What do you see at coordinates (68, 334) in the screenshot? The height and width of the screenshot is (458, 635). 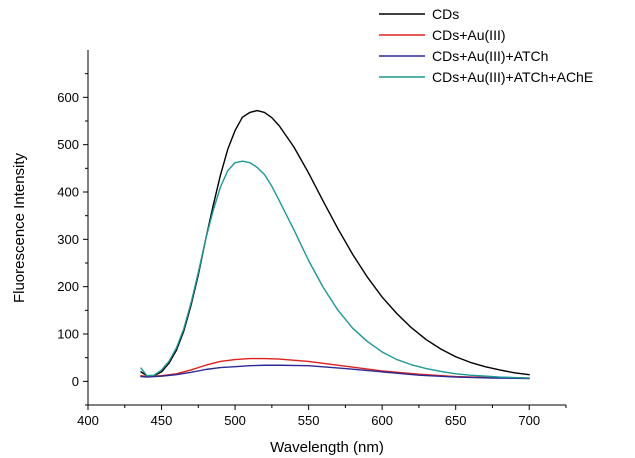 I see `y-tick-label: 100` at bounding box center [68, 334].